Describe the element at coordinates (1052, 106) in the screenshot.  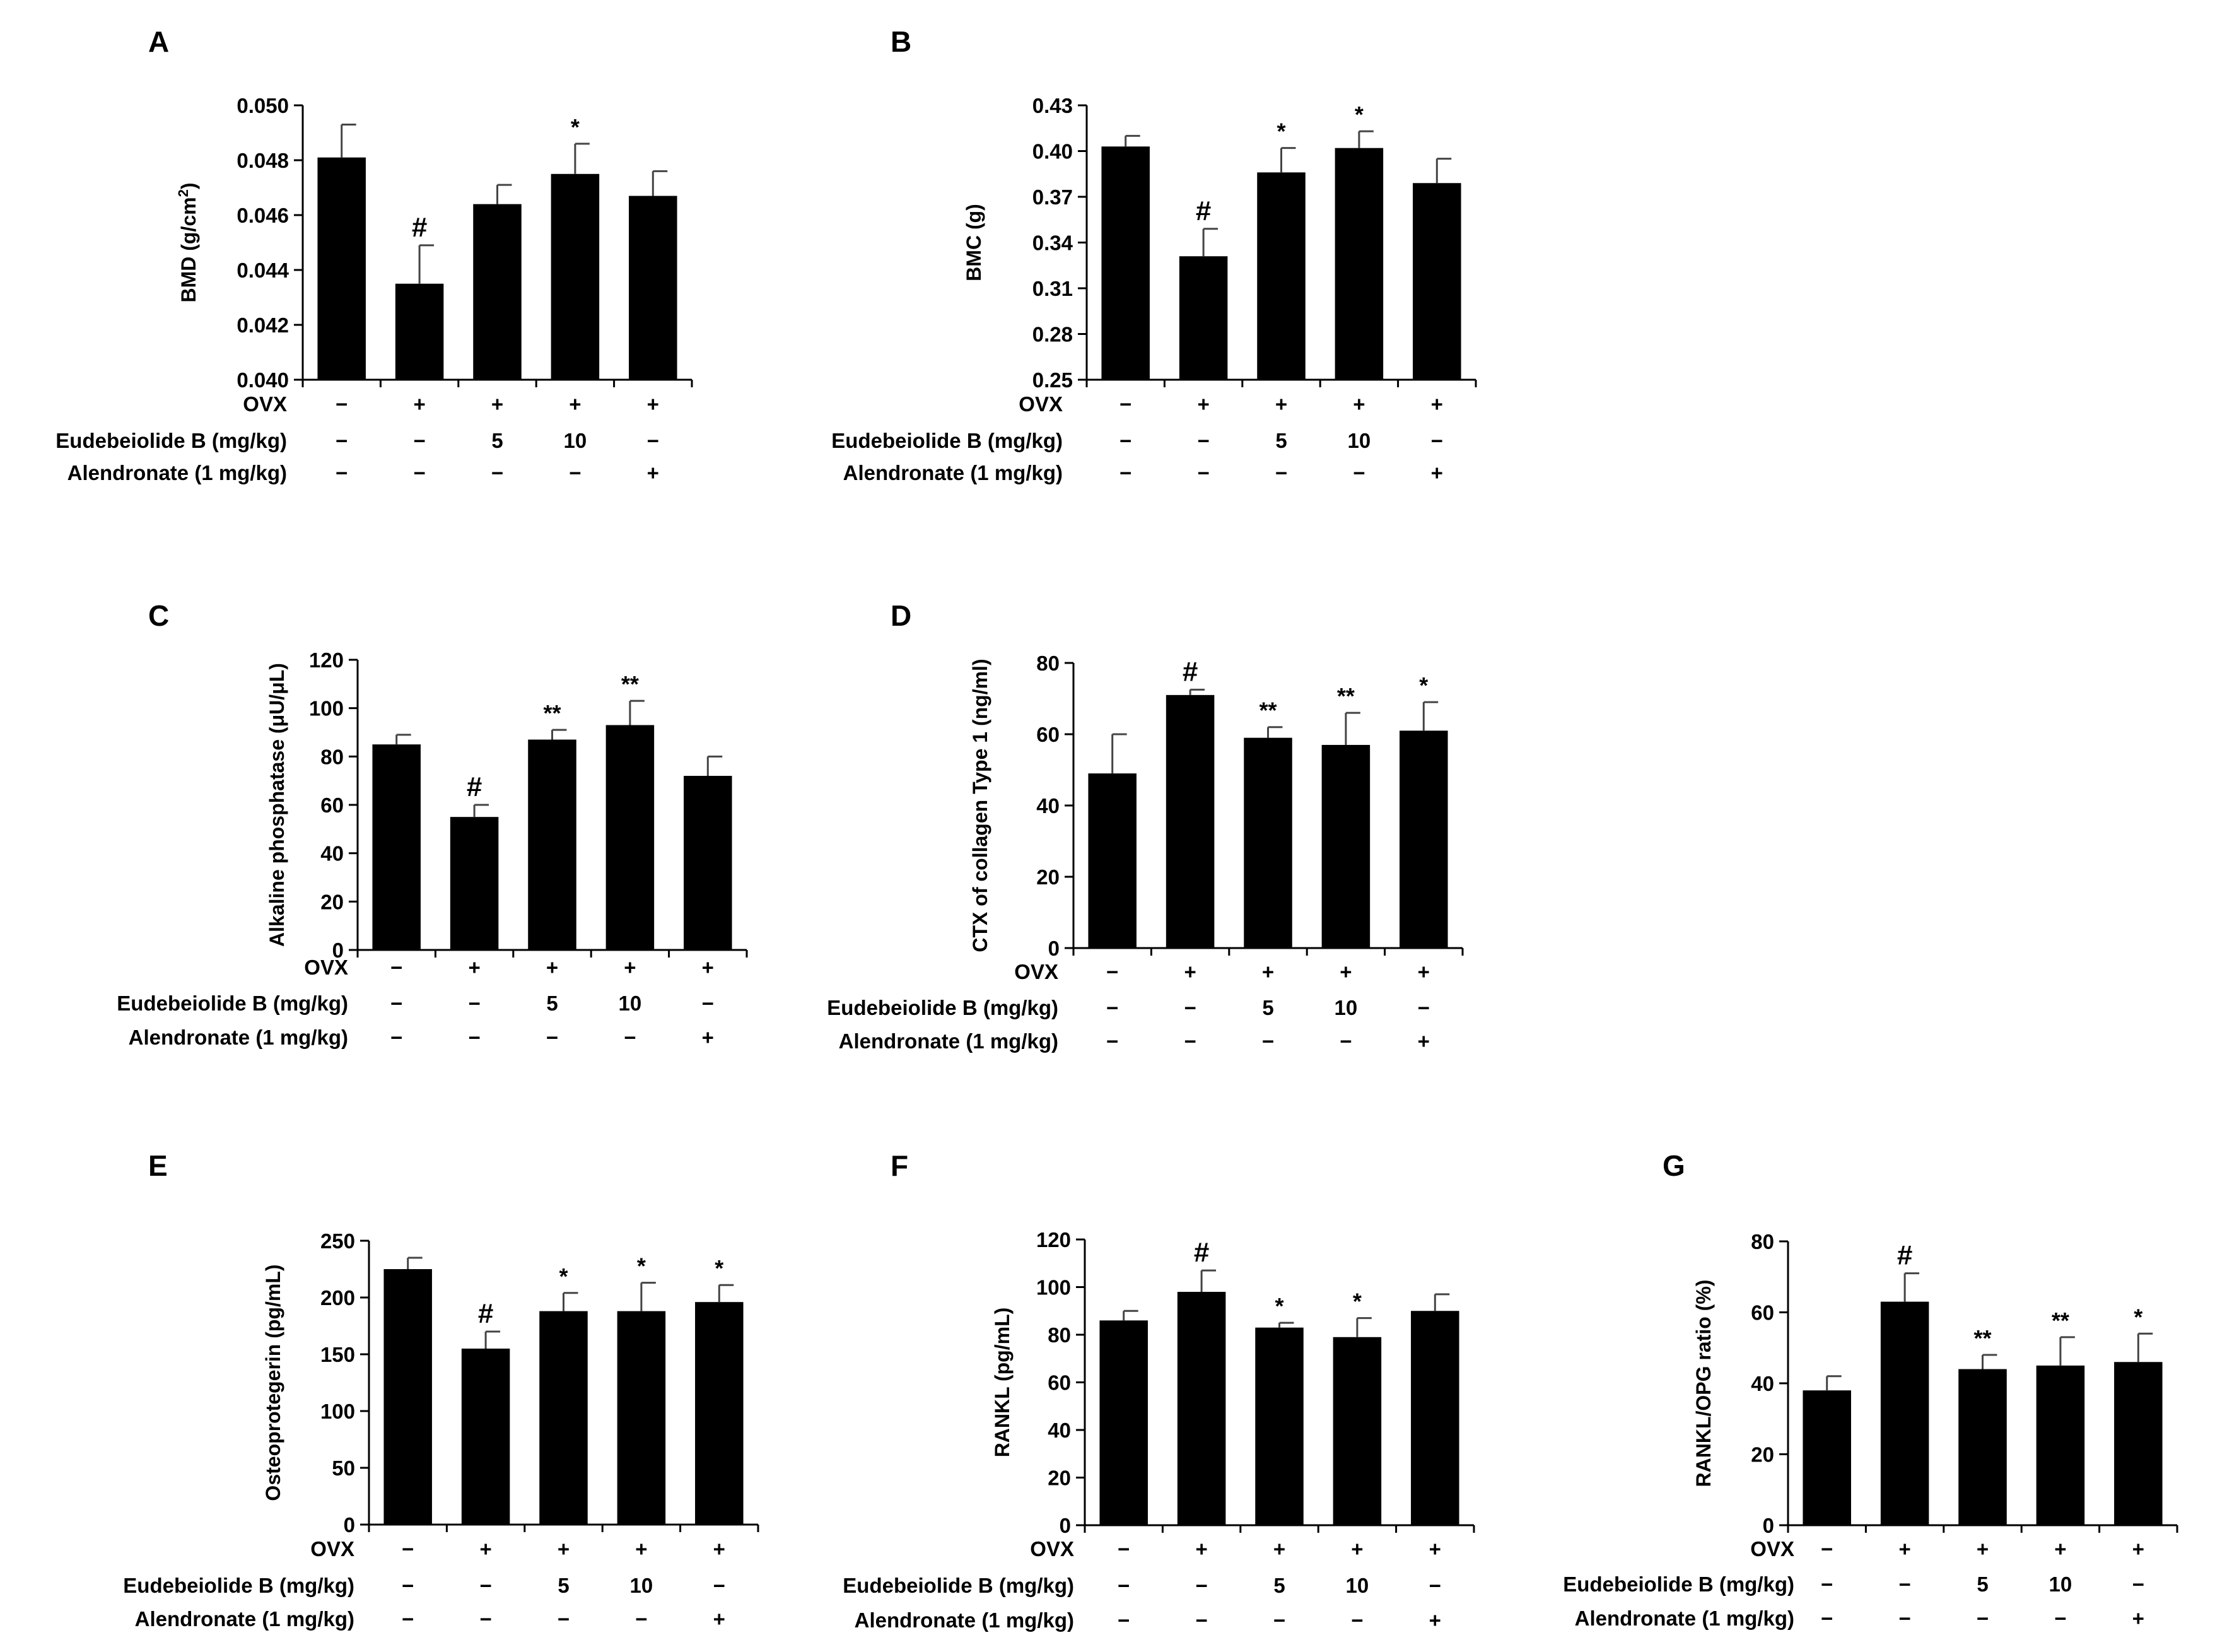
I see `y-tick-label: 0.43` at that location.